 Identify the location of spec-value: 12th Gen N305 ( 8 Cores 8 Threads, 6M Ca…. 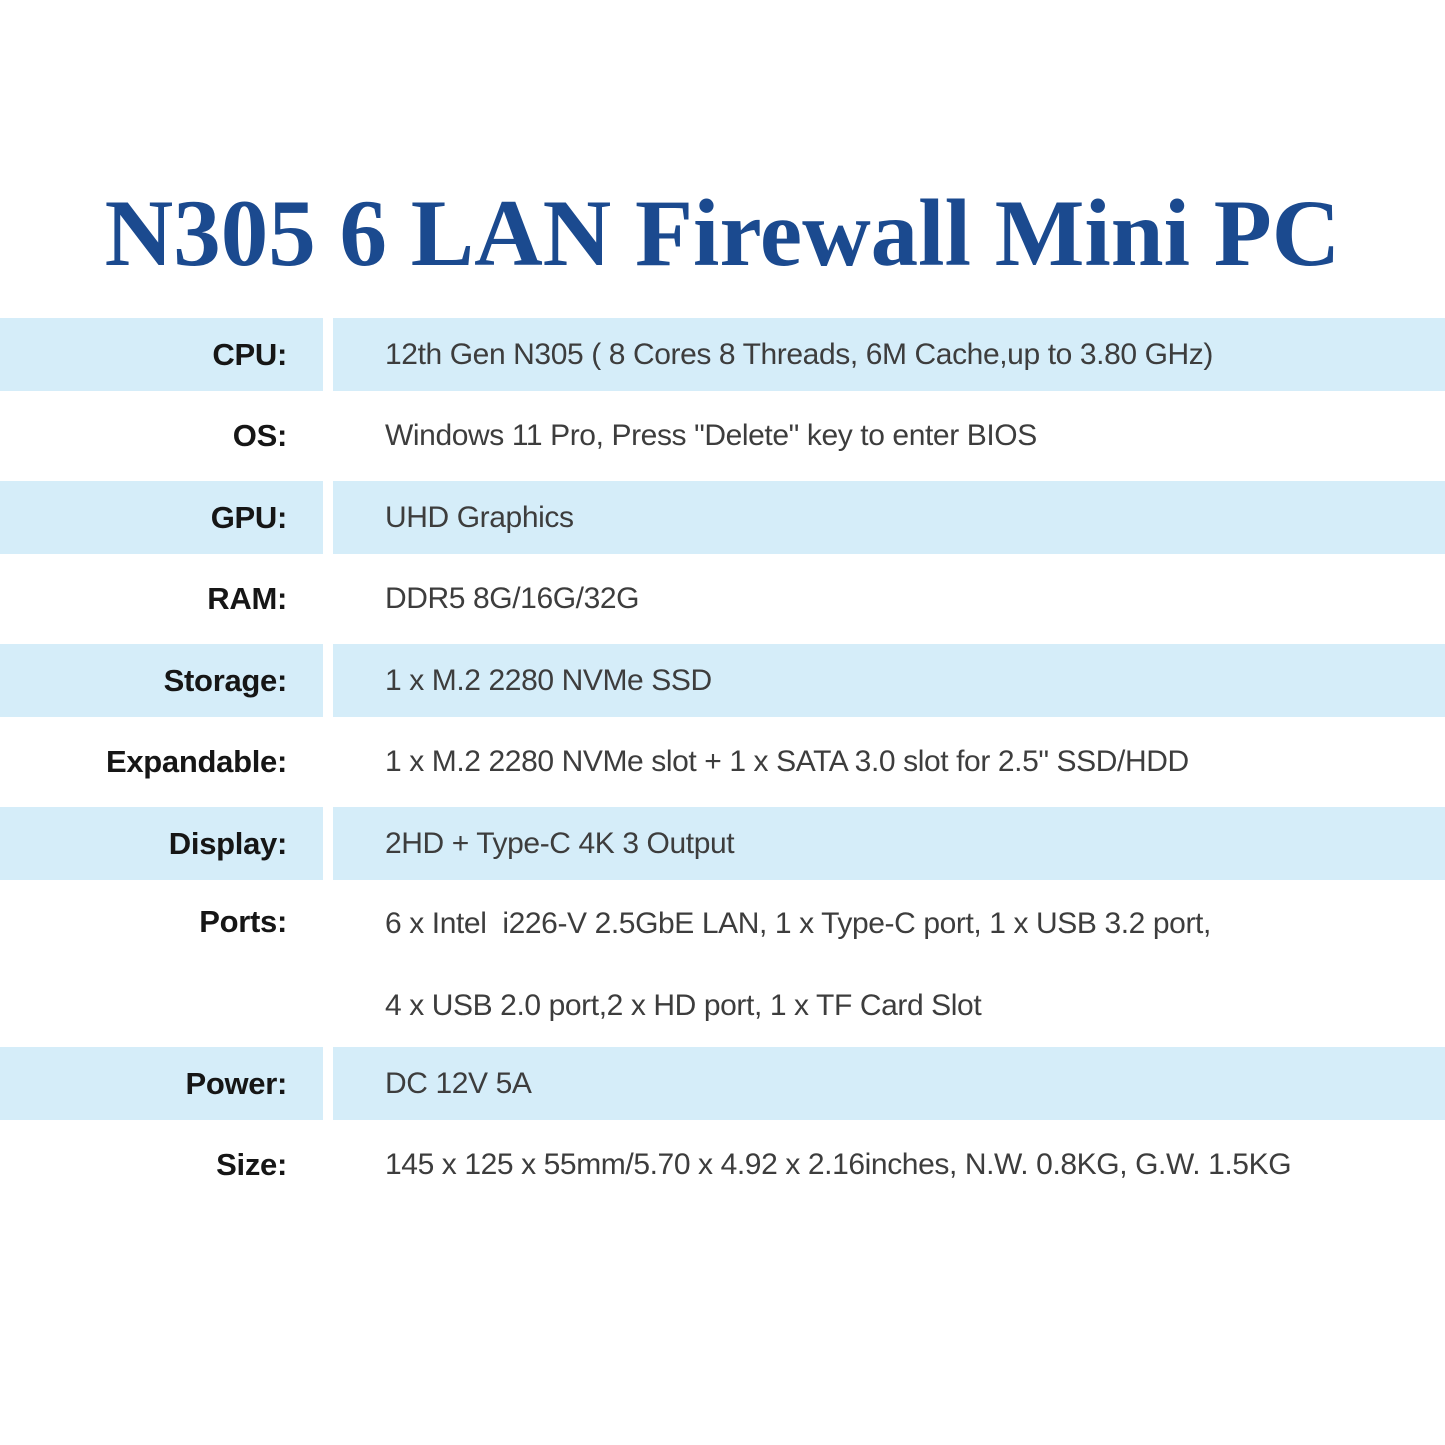
(889, 354).